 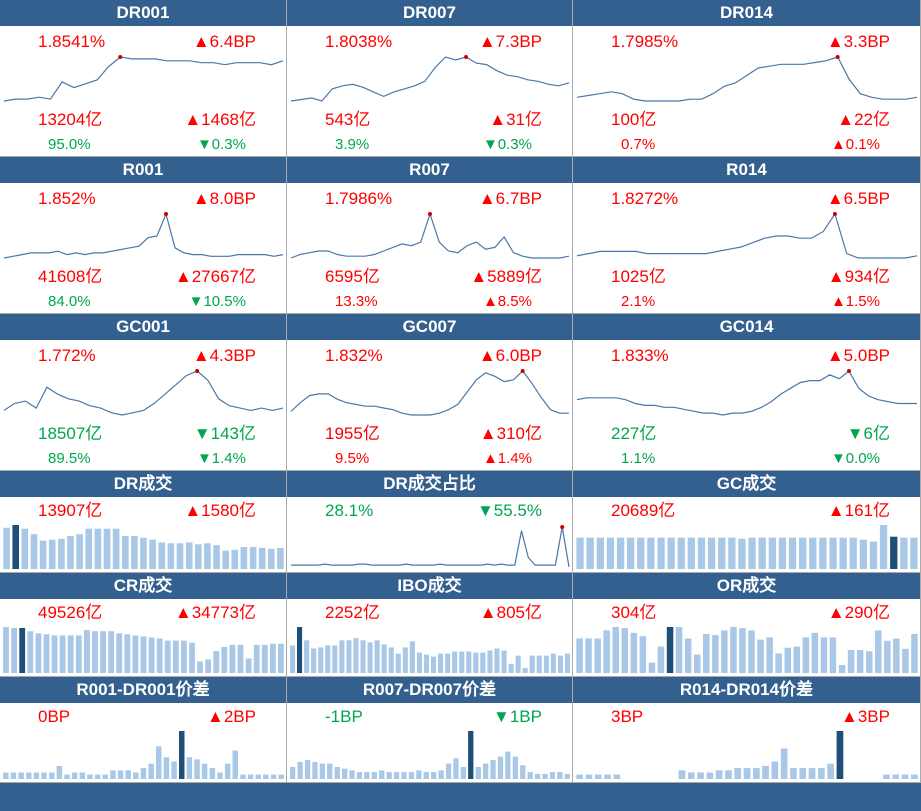 I want to click on panel-r001: R001 1.852% ▲8.0BP 41608亿 ▲27667亿 84.0% ▼10.5%, so click(x=143, y=235).